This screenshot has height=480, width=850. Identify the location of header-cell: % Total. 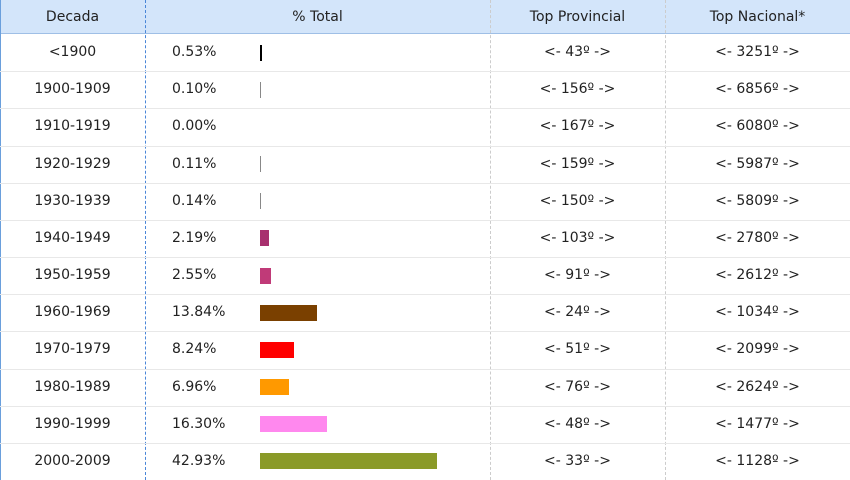
(317, 17).